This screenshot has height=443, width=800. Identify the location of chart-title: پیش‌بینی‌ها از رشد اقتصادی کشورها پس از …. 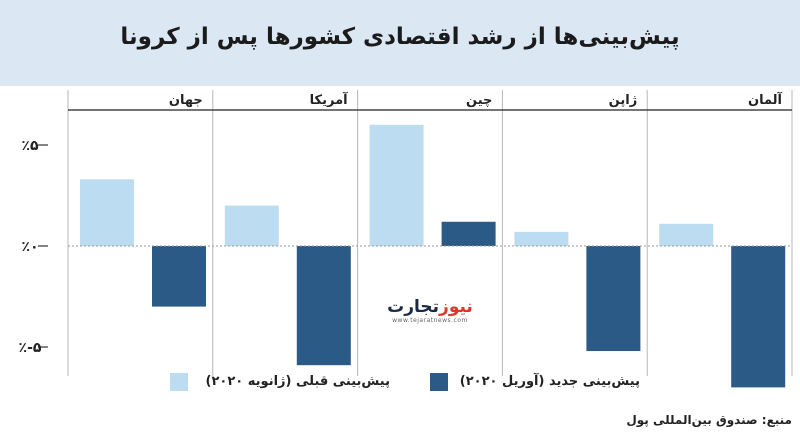
(400, 37).